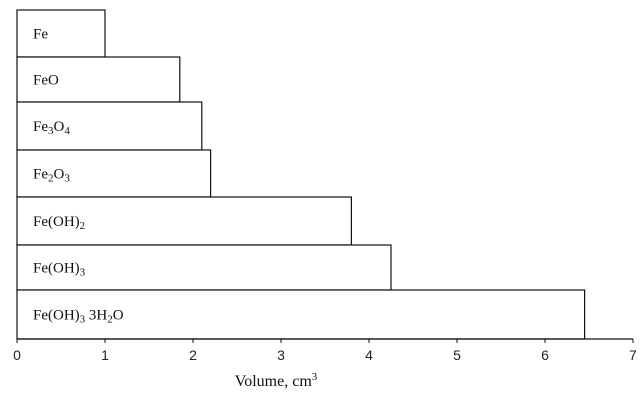 The width and height of the screenshot is (640, 398). What do you see at coordinates (78, 317) in the screenshot?
I see `bar-label: Fe(OH)3 3H2O` at bounding box center [78, 317].